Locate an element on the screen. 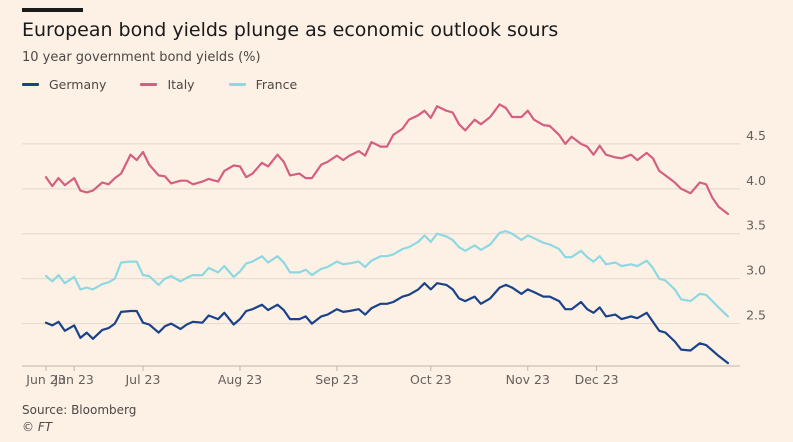 Image resolution: width=793 pixels, height=442 pixels. x-tick-label: Dec 23 is located at coordinates (597, 379).